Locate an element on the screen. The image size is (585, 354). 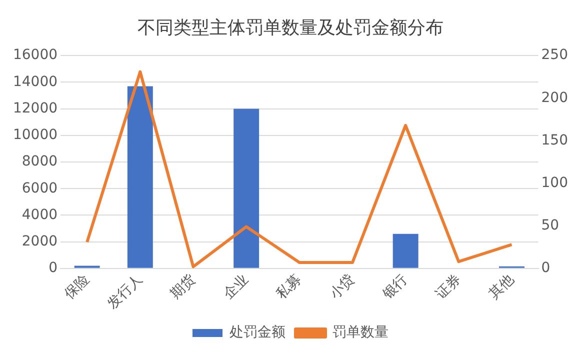
y-tick-label: 6000 is located at coordinates (40, 188).